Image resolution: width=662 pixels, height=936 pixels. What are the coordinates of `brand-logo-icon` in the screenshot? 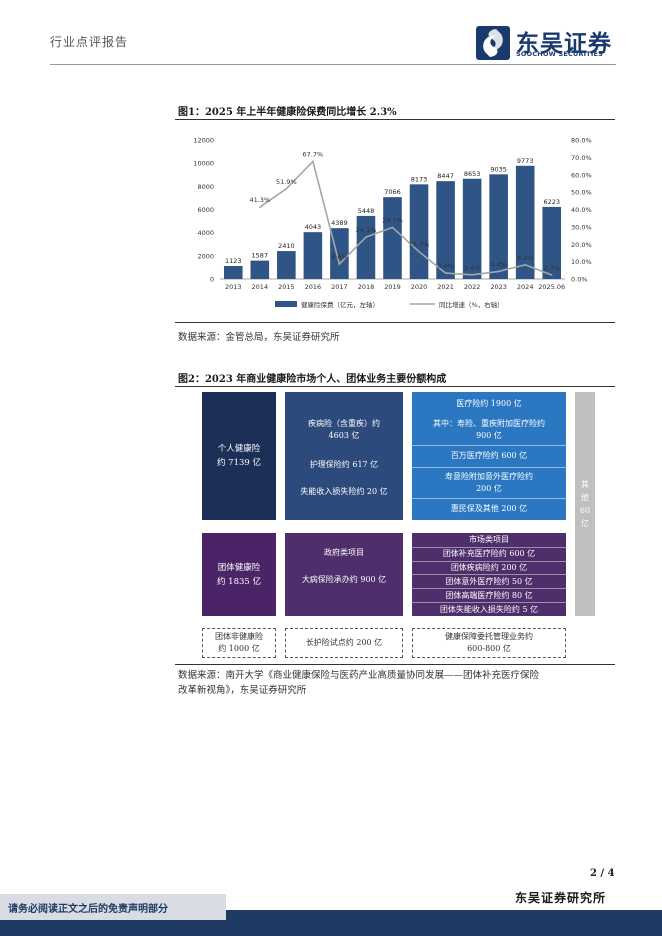 It's located at (493, 43).